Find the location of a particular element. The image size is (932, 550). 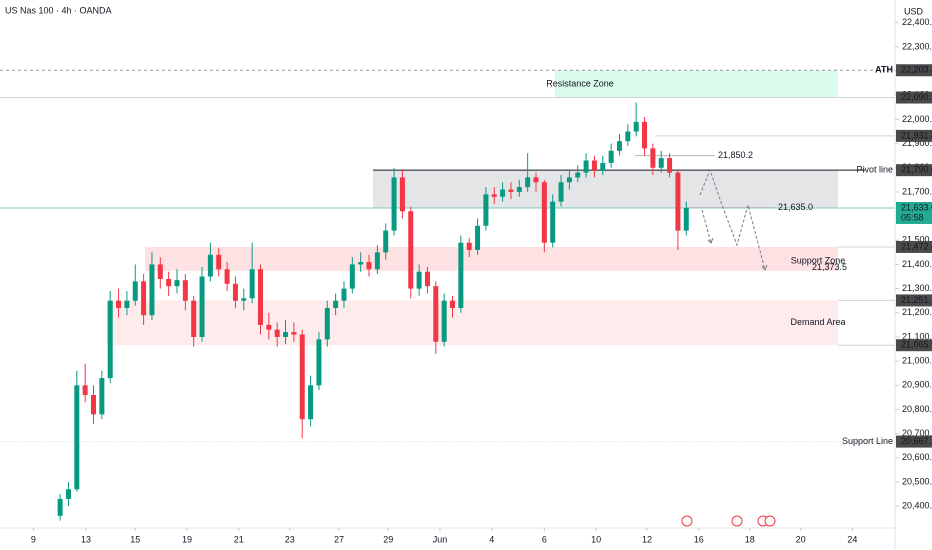

projection-arrows is located at coordinates (733, 220).